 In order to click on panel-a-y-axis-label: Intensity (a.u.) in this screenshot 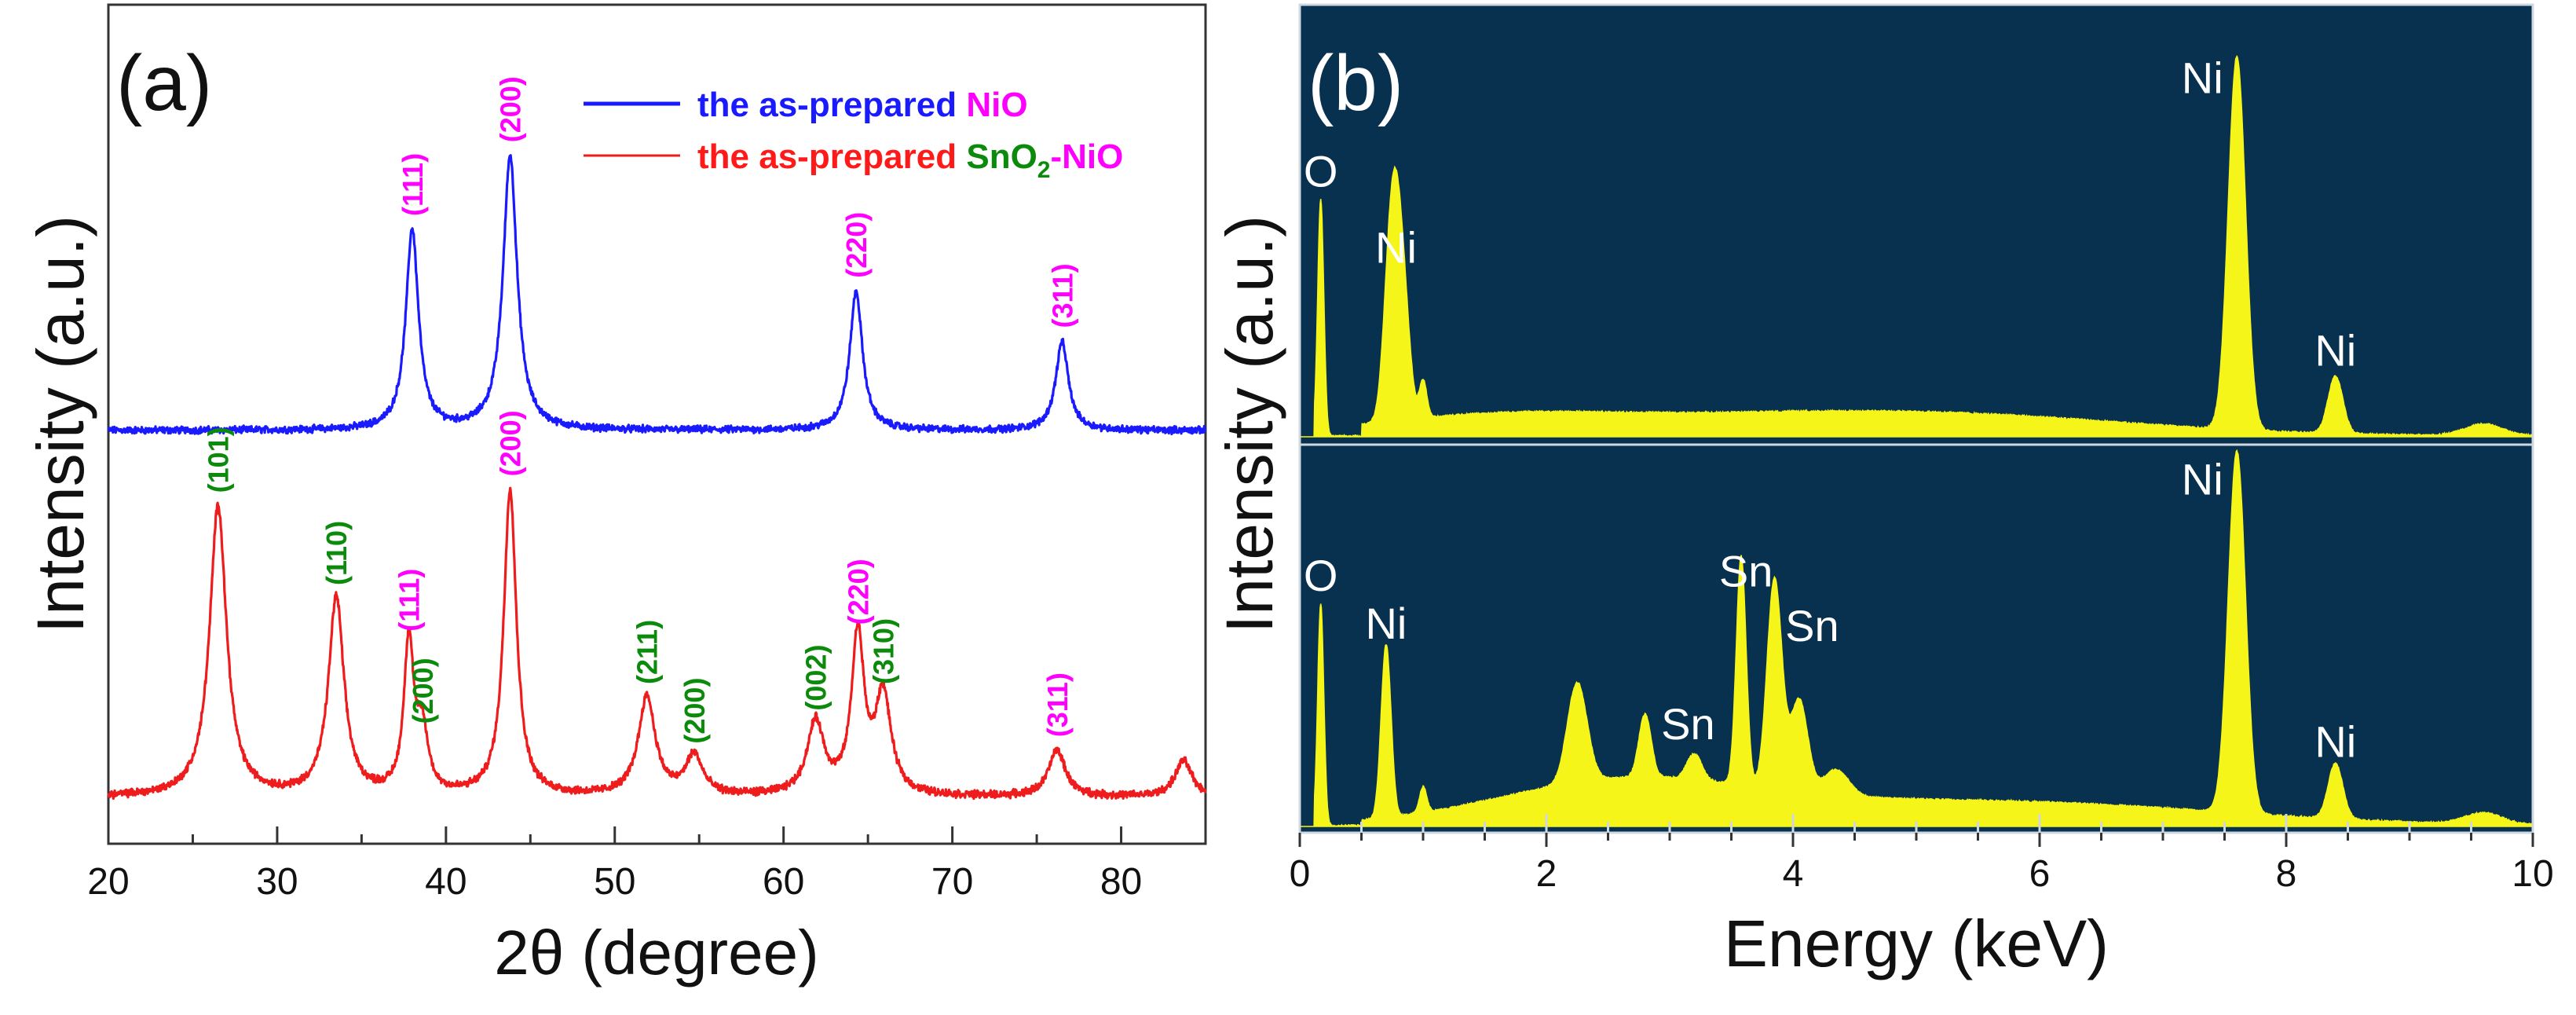, I will do `click(61, 424)`.